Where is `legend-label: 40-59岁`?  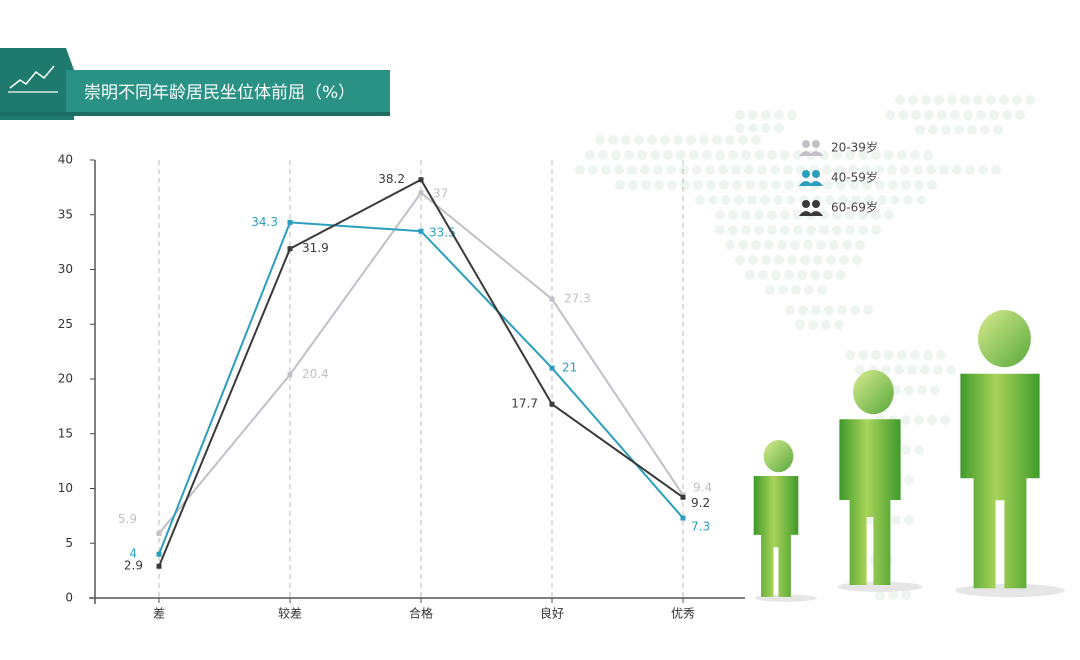
legend-label: 40-59岁 is located at coordinates (854, 177).